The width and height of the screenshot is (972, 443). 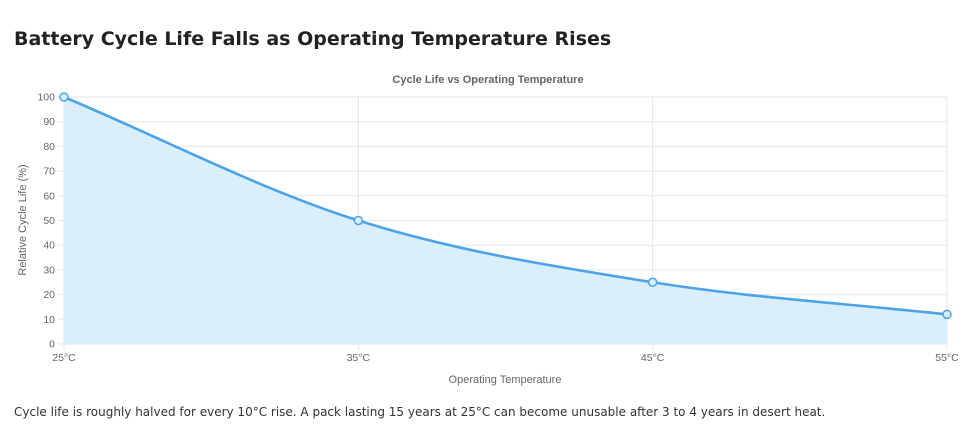 I want to click on y-tick-label: 0, so click(x=52, y=345).